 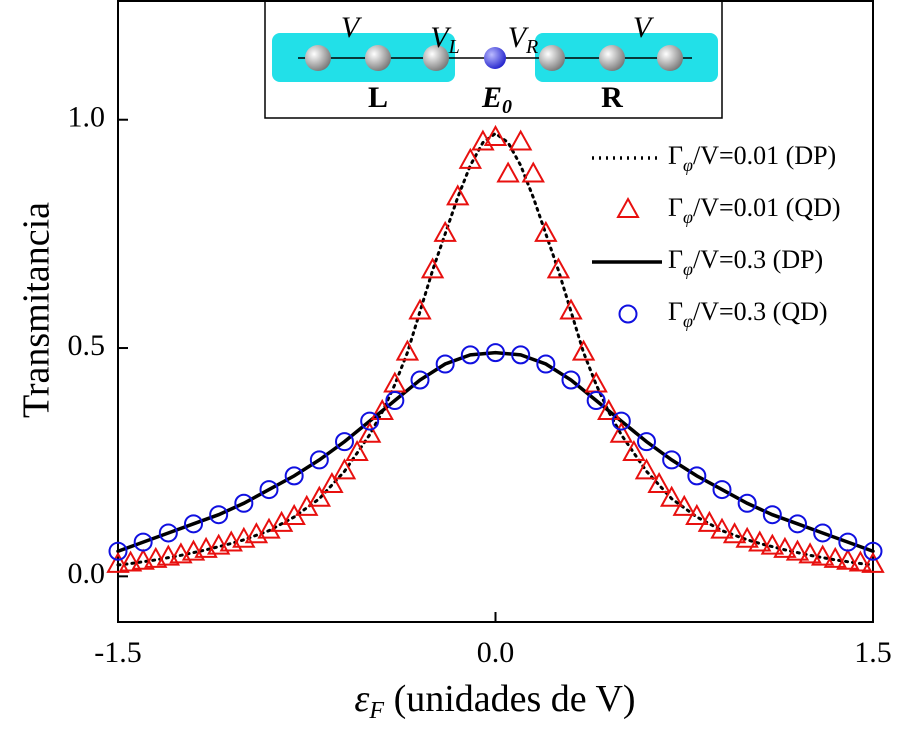 What do you see at coordinates (745, 262) in the screenshot?
I see `legend-label: Γφ/V=0.3 (DP)` at bounding box center [745, 262].